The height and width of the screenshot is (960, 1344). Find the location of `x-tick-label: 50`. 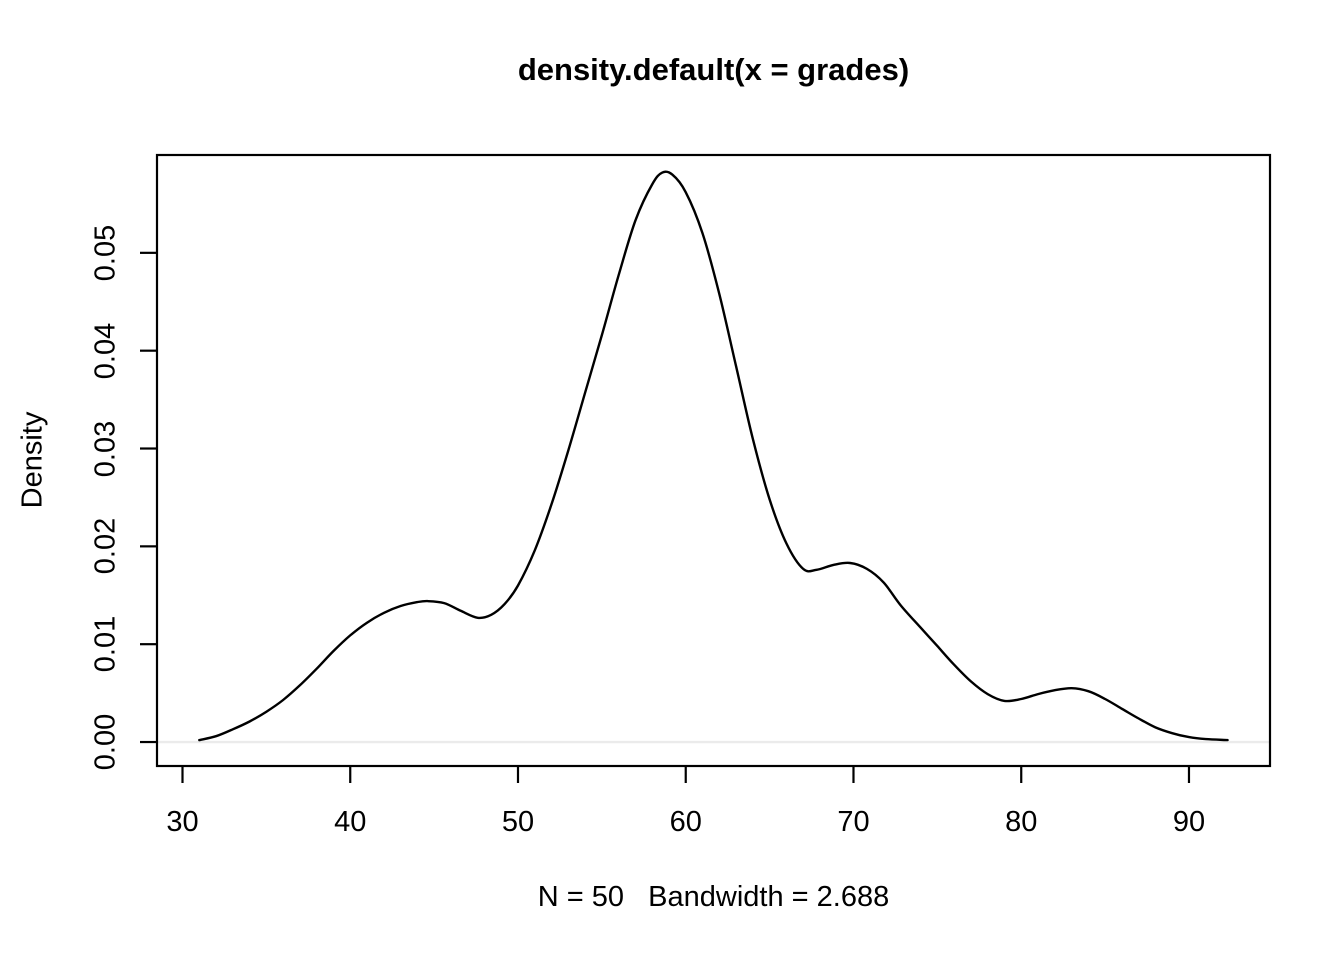

x-tick-label: 50 is located at coordinates (518, 822).